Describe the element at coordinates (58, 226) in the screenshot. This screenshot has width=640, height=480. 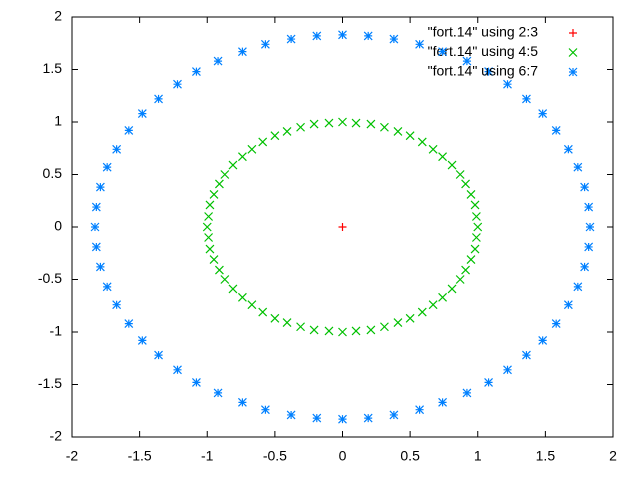
I see `y-tick-label: 0` at that location.